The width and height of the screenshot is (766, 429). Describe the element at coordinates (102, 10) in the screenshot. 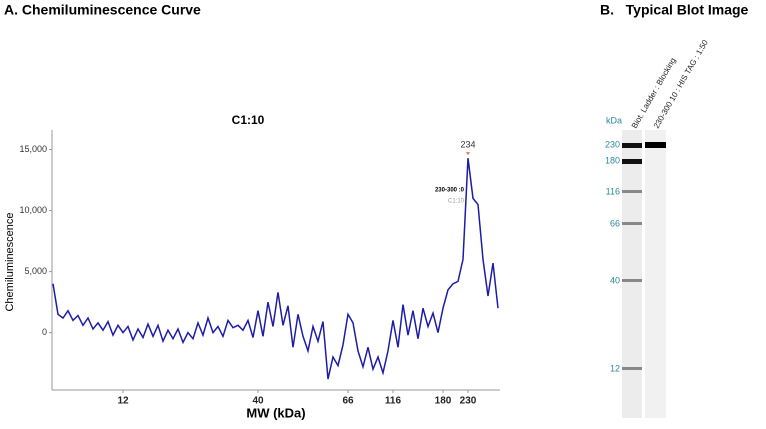

I see `panel-title: A. Chemiluminescence Curve` at that location.